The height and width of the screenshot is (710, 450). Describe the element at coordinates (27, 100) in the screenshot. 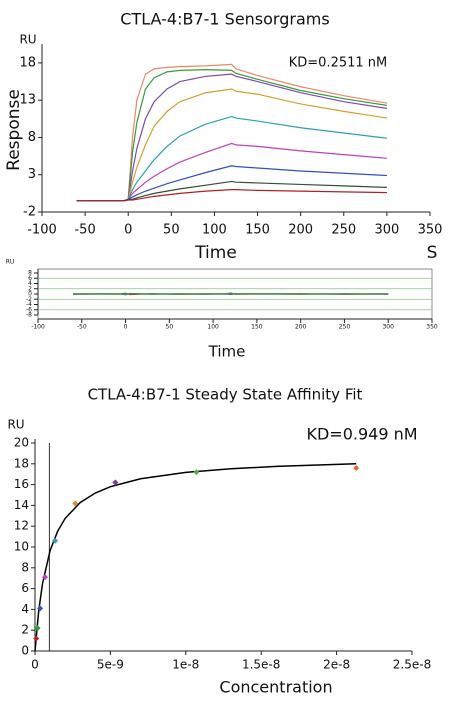

I see `y-tick-label: 13` at that location.